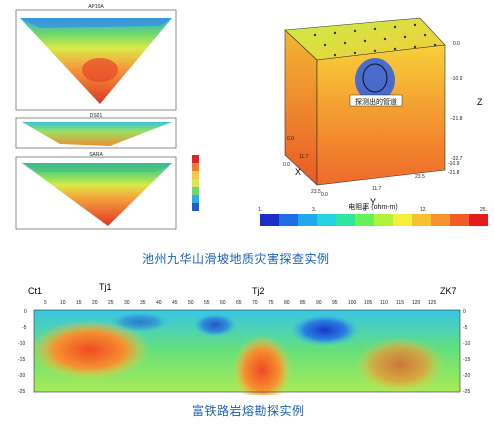  Describe the element at coordinates (466, 392) in the screenshot. I see `y-tick-right-label: -25` at that location.